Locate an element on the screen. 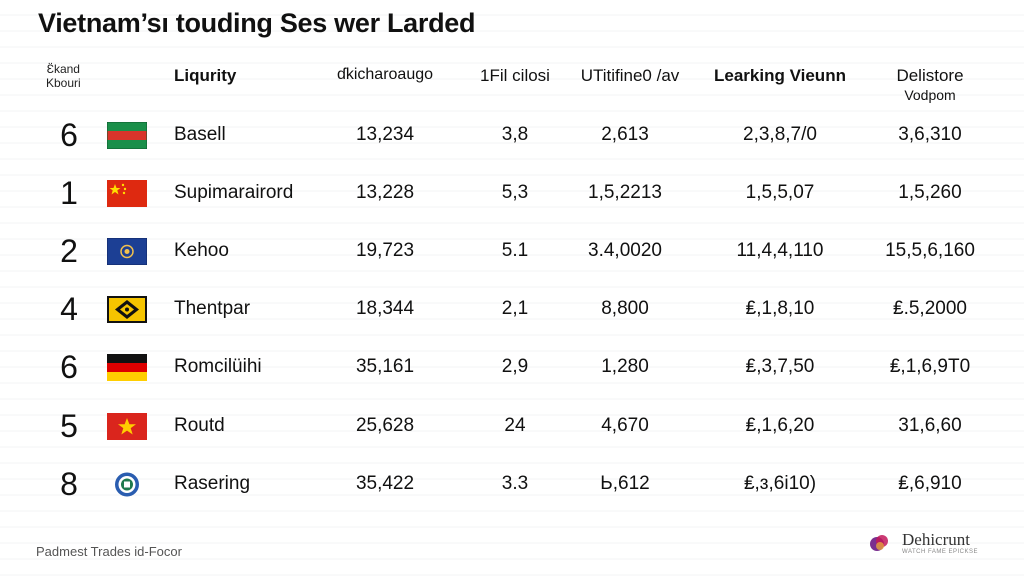 The image size is (1024, 576). cell-col3: 4,670 is located at coordinates (625, 425).